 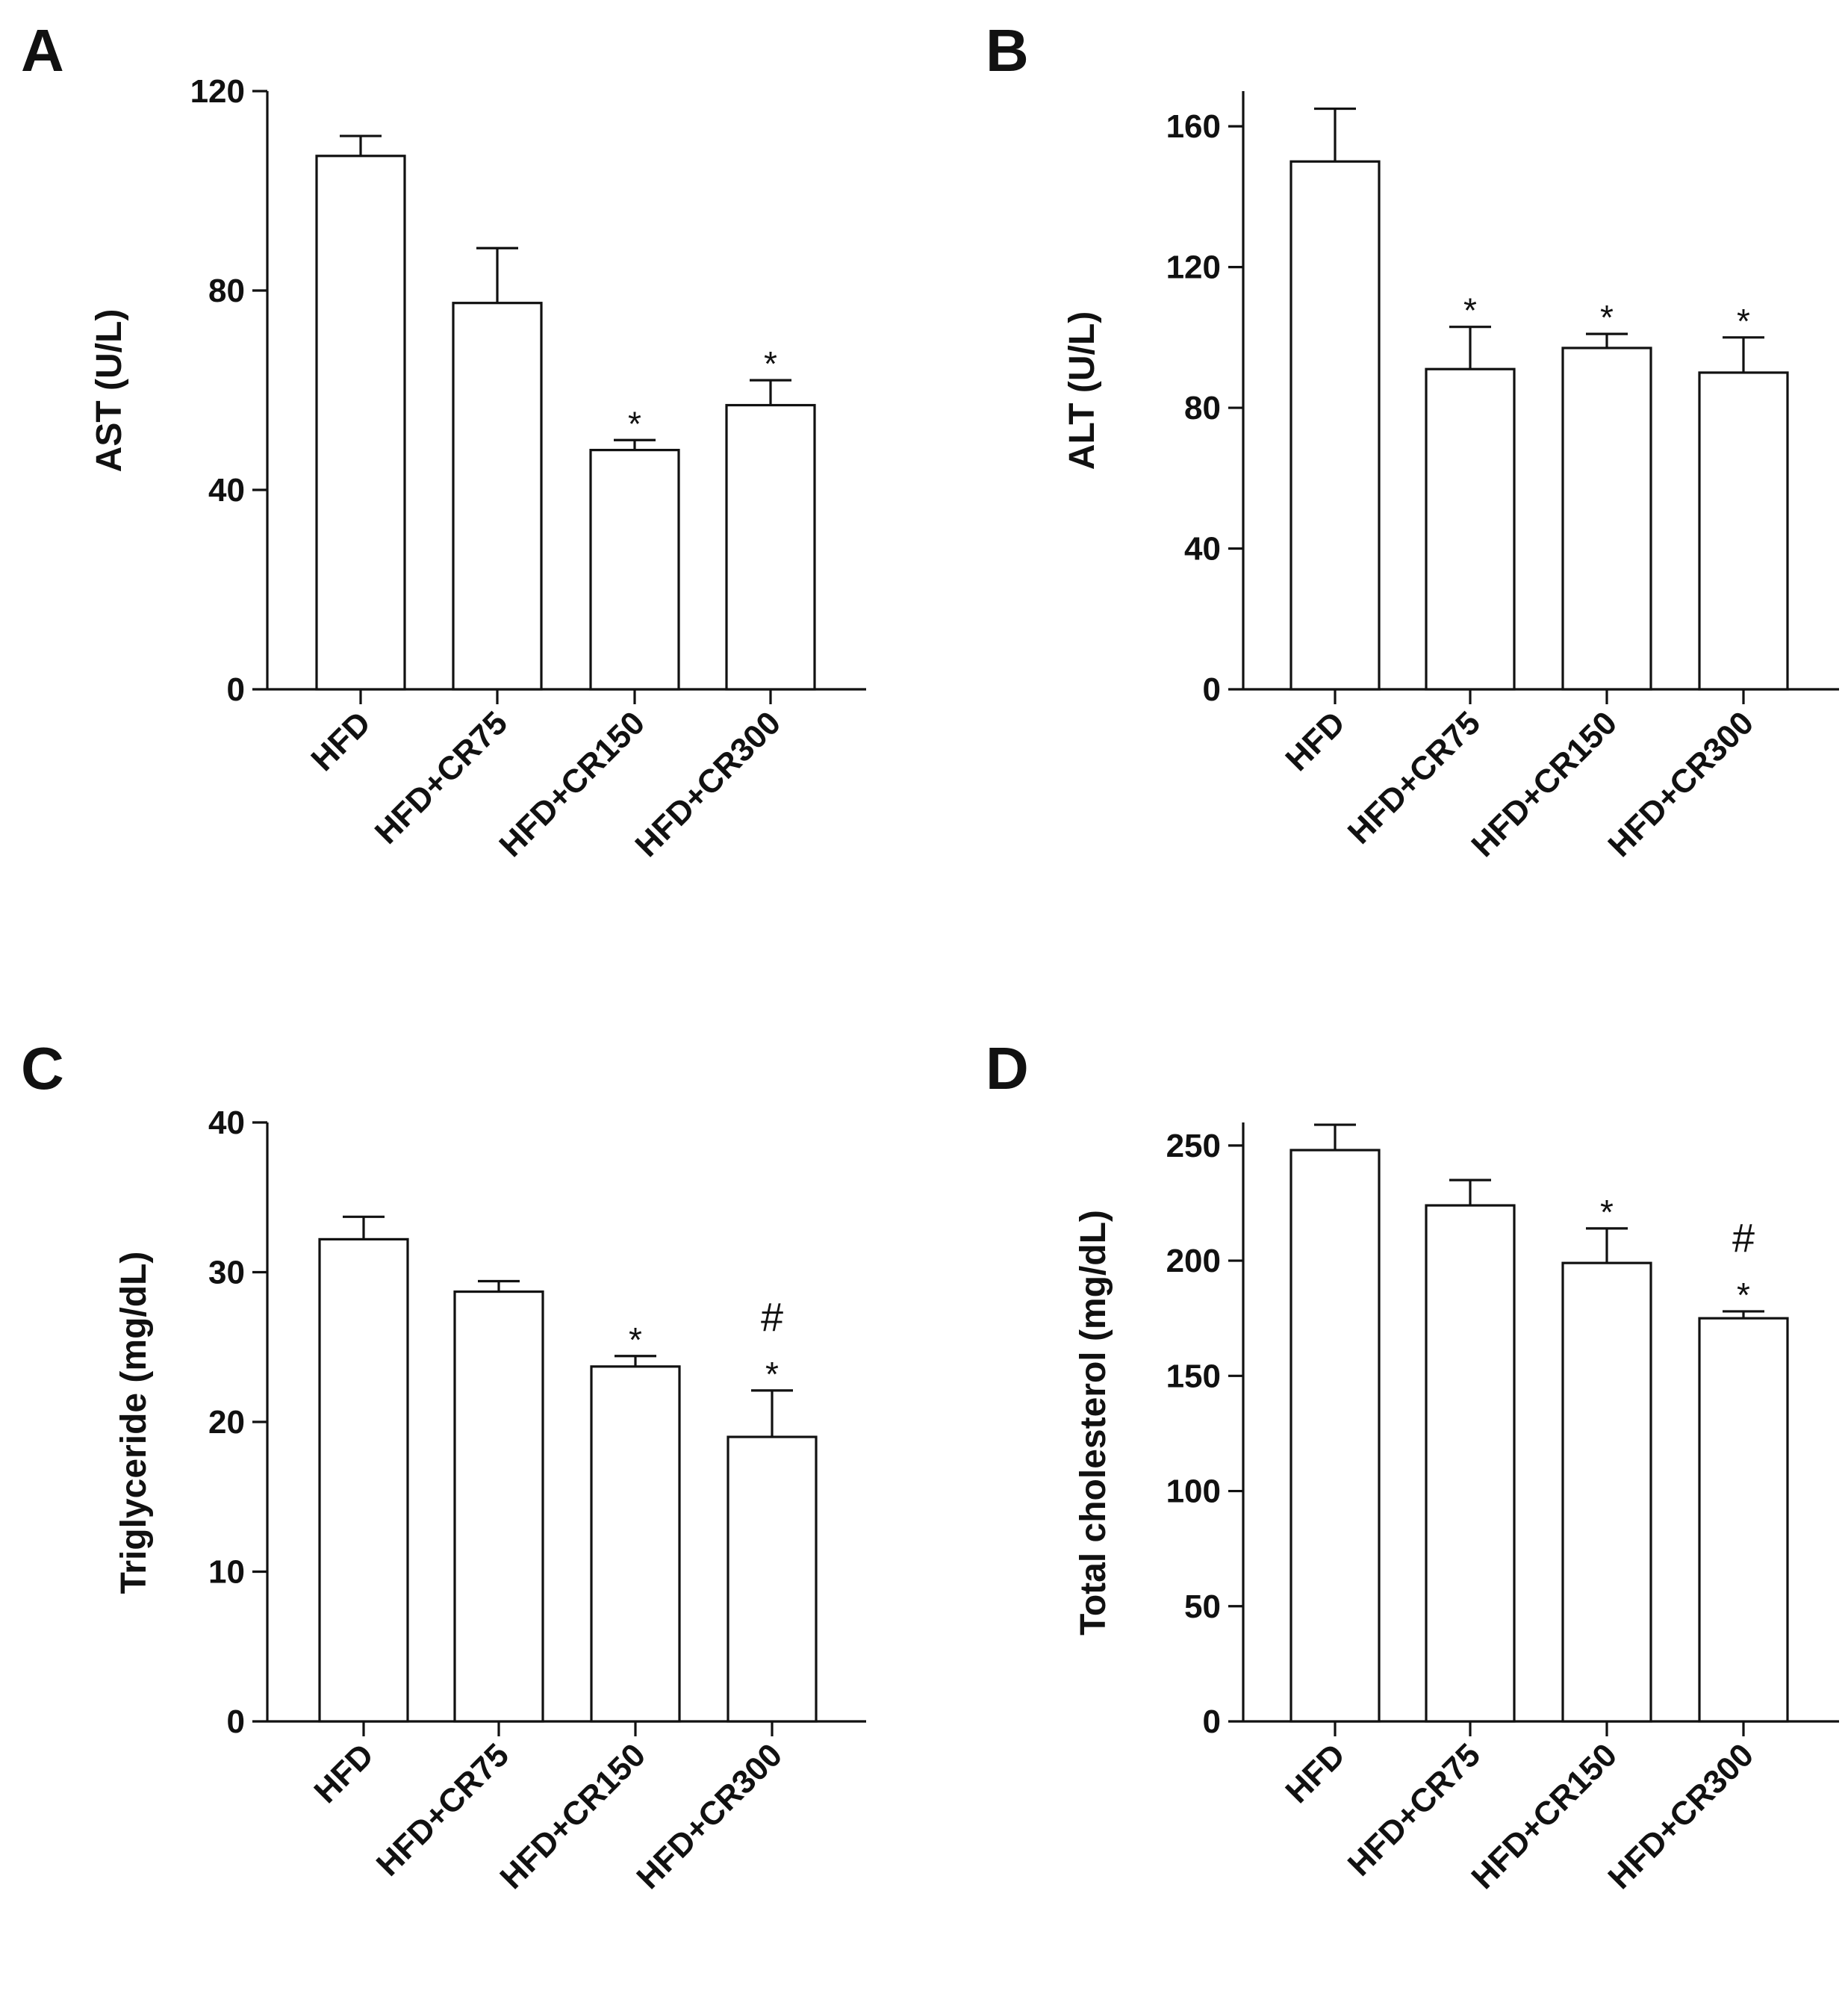 I want to click on panel-letter-d: D, so click(x=1007, y=1068).